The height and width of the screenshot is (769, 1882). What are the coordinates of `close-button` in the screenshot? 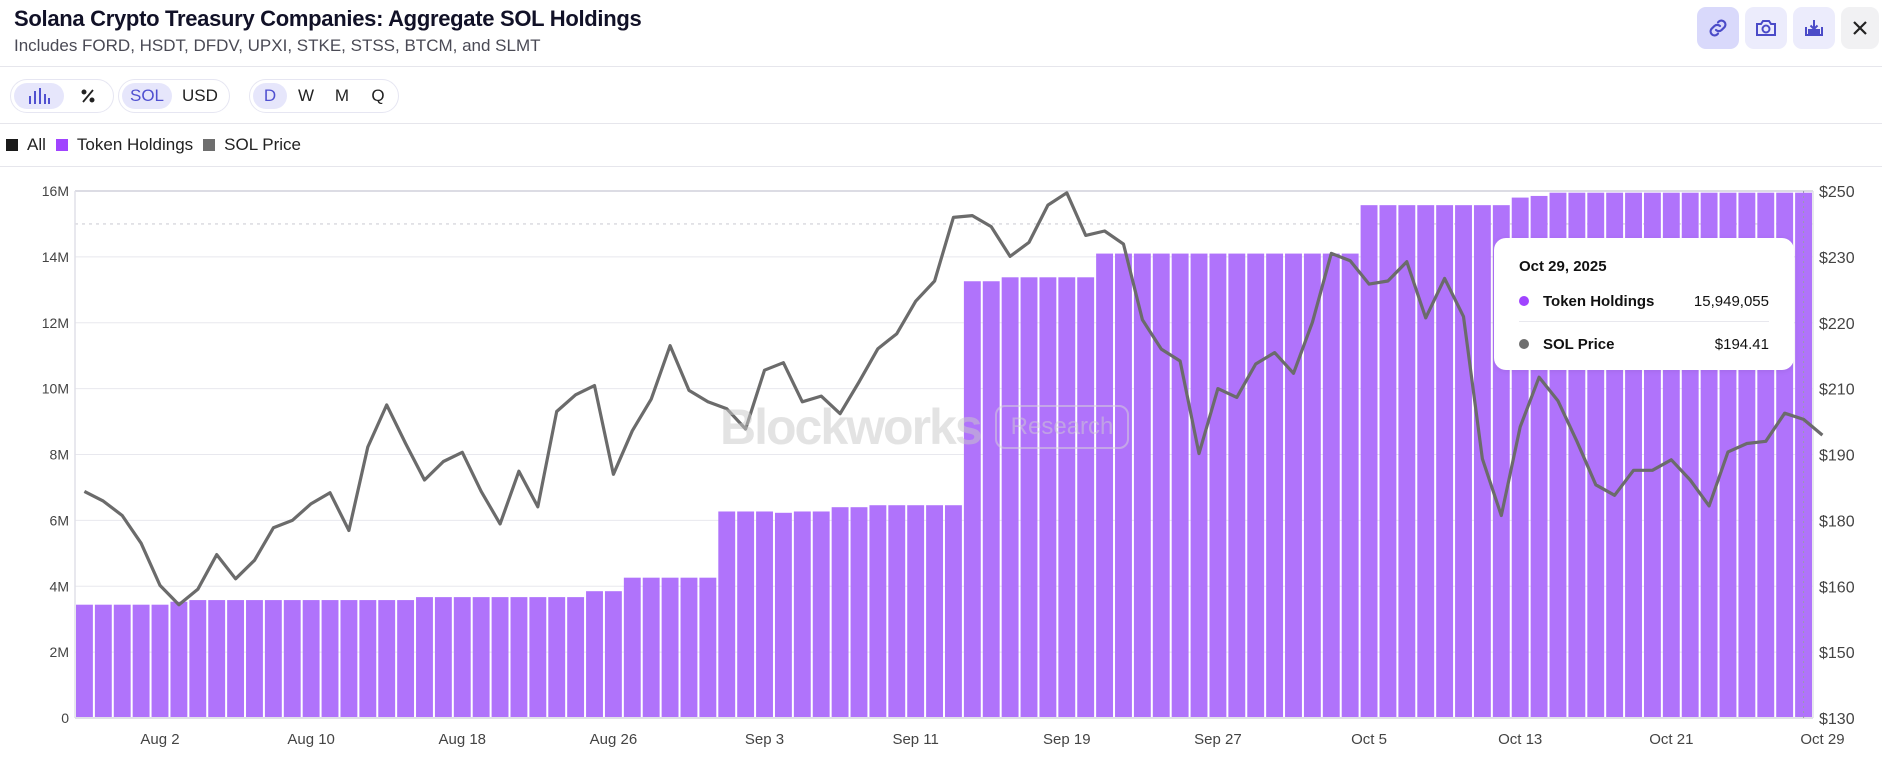 It's located at (1860, 28).